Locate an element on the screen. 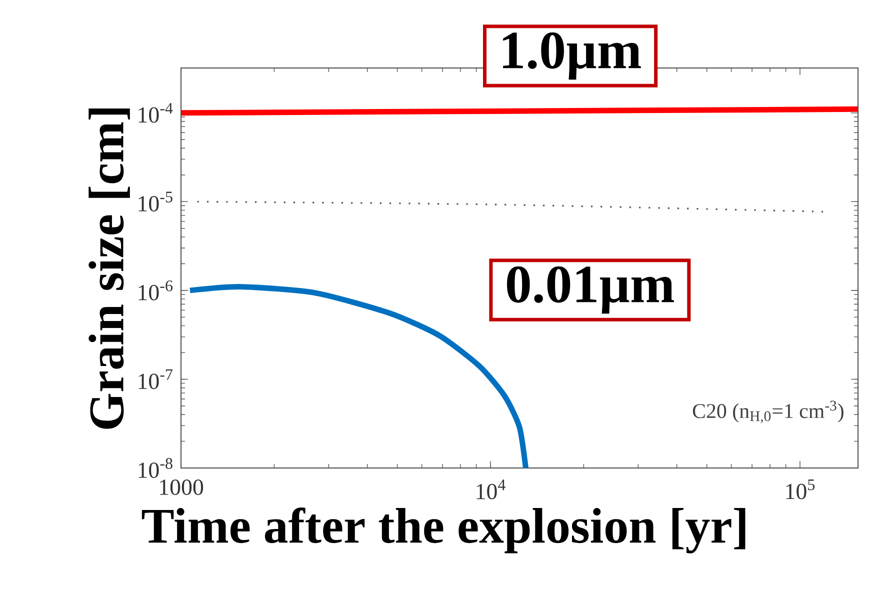  y-tick-label: 10$^{-6}$ is located at coordinates (155, 290).